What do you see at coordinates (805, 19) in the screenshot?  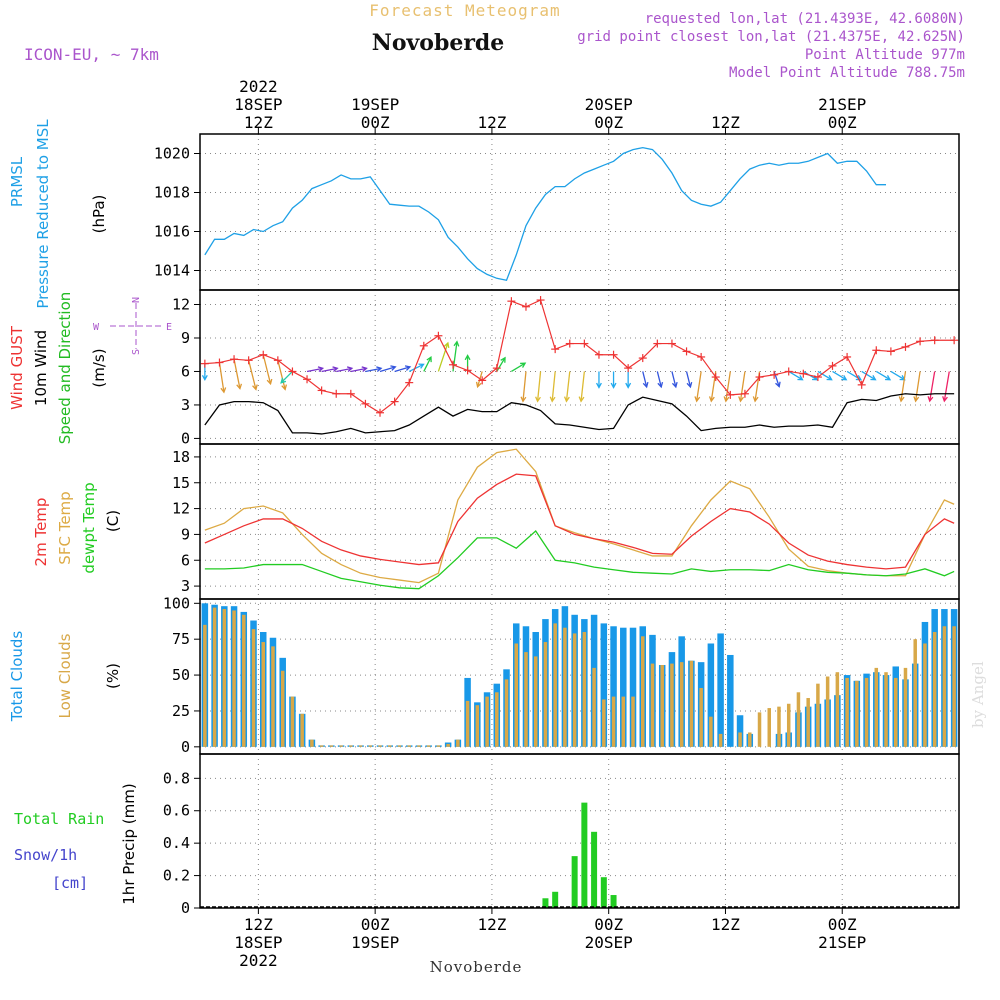 I see `requested-coords: requested lon,lat (21.4393E, 42.6080N)` at bounding box center [805, 19].